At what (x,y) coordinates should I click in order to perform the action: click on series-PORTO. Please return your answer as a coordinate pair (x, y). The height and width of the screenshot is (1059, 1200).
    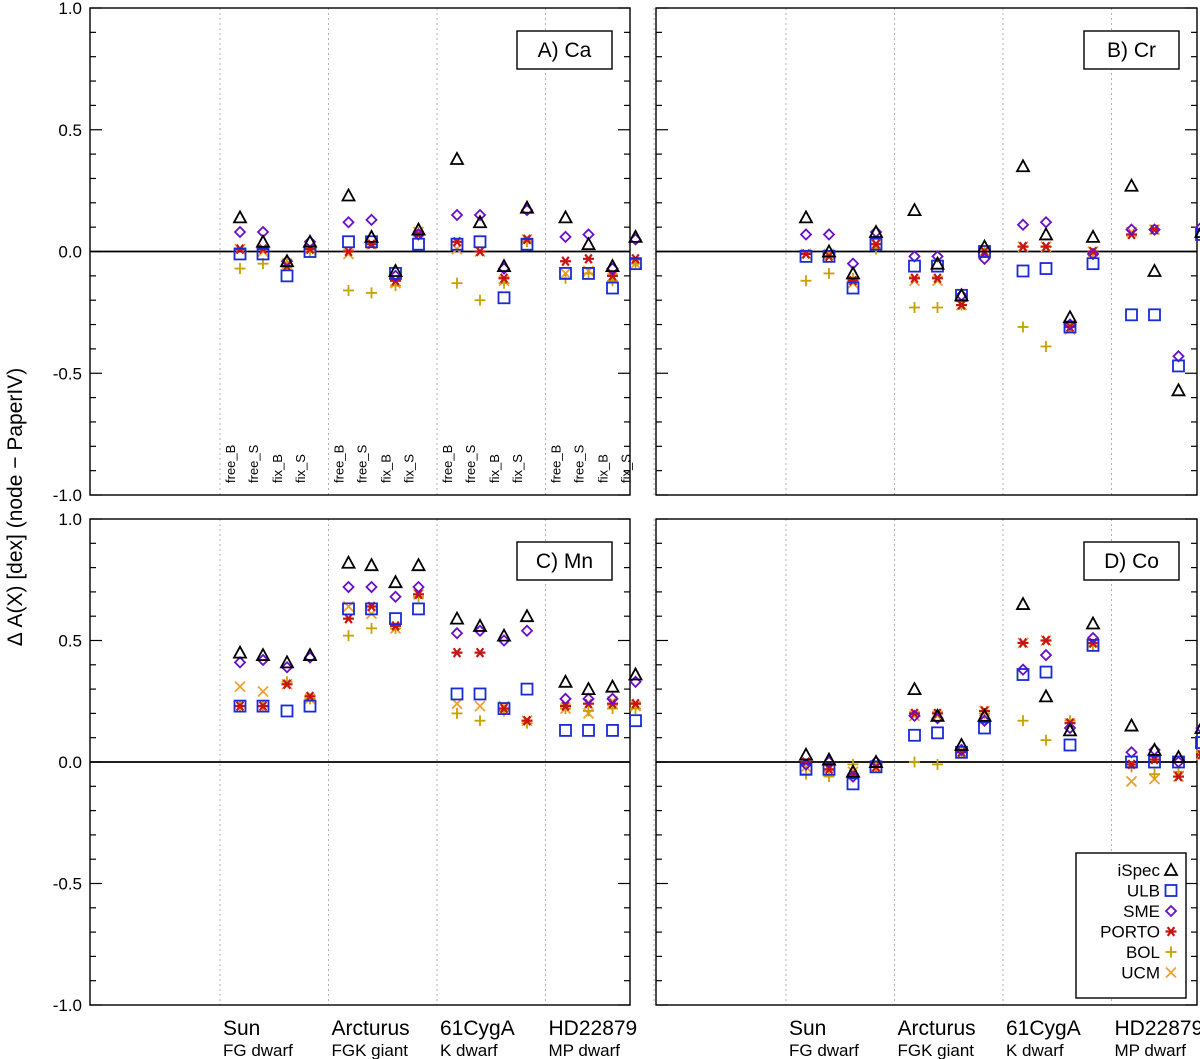
    Looking at the image, I should click on (437, 257).